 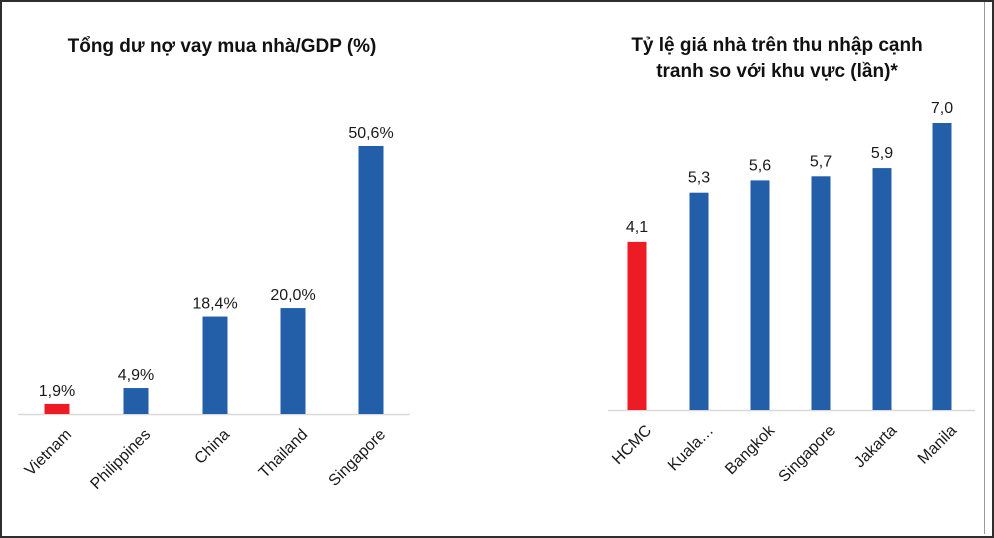 I want to click on right-bar-jakarta, so click(x=882, y=289).